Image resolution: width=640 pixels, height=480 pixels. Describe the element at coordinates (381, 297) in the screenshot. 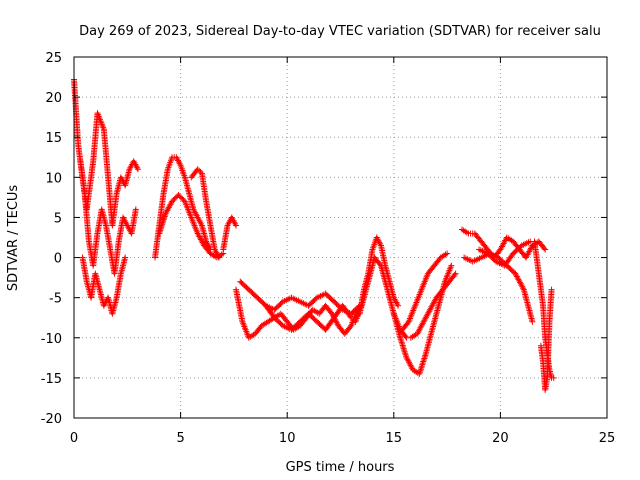

I see `series-peak_14b` at that location.